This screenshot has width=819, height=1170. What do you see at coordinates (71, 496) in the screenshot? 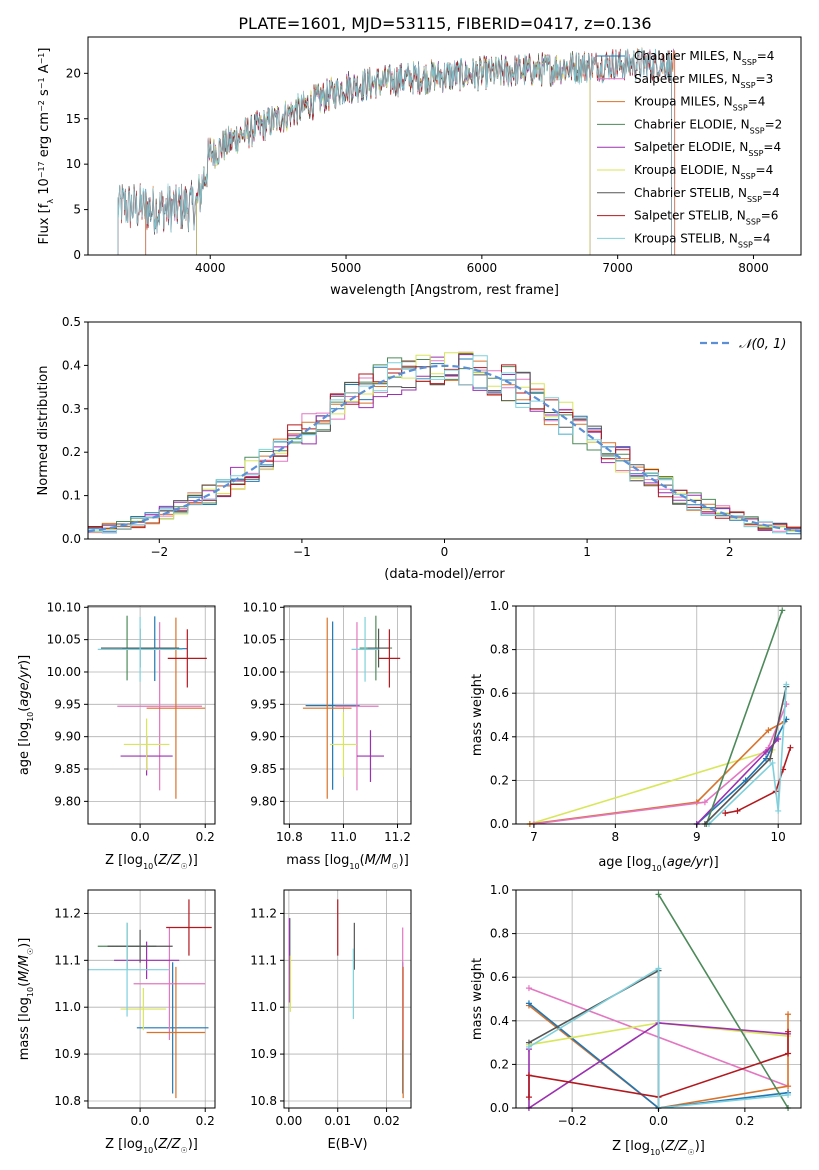
I see `y-tick-label: 0.1` at bounding box center [71, 496].